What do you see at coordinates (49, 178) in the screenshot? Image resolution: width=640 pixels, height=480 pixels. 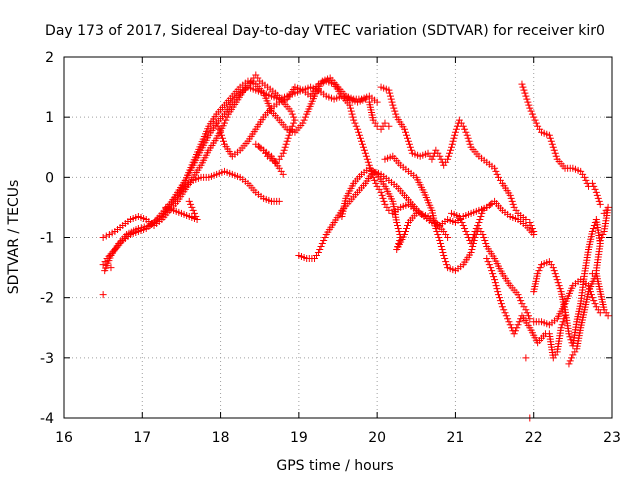 I see `y-tick-label: 0` at bounding box center [49, 178].